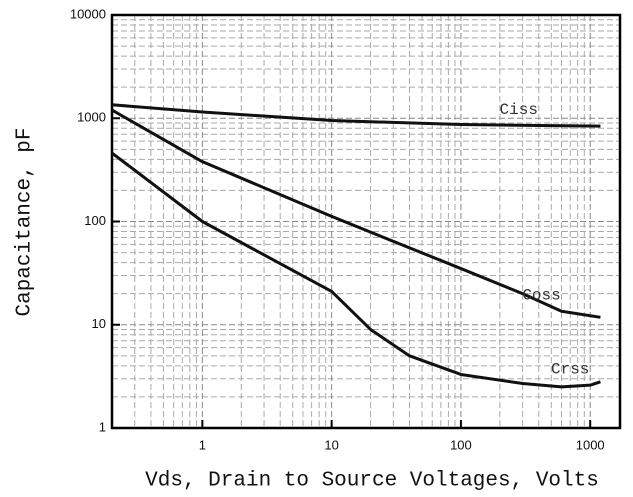 The width and height of the screenshot is (633, 497). What do you see at coordinates (331, 444) in the screenshot?
I see `x-tick-label: 10` at bounding box center [331, 444].